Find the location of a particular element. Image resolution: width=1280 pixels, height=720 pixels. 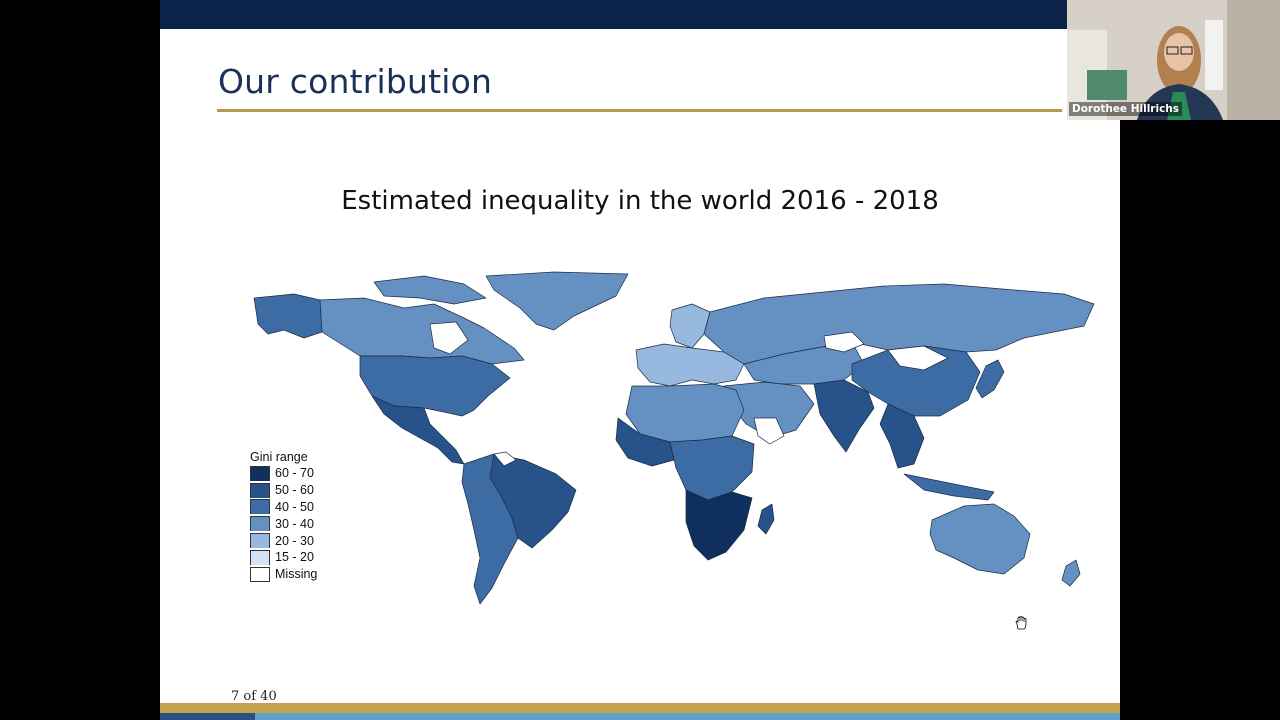

legend-label: 15 - 20 is located at coordinates (294, 557).